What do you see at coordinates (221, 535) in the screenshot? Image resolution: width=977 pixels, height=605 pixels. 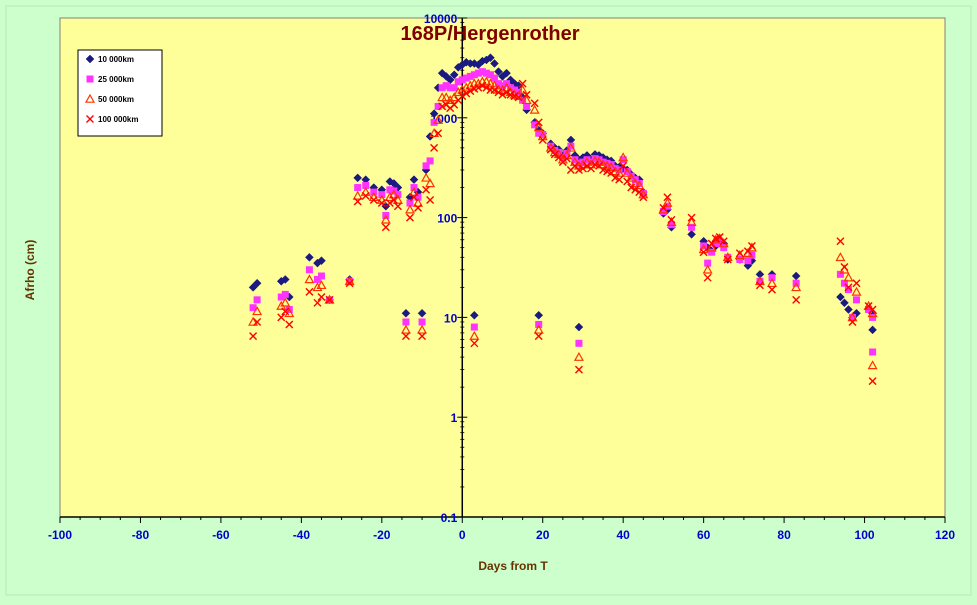 I see `x-tick-label: -60` at bounding box center [221, 535].